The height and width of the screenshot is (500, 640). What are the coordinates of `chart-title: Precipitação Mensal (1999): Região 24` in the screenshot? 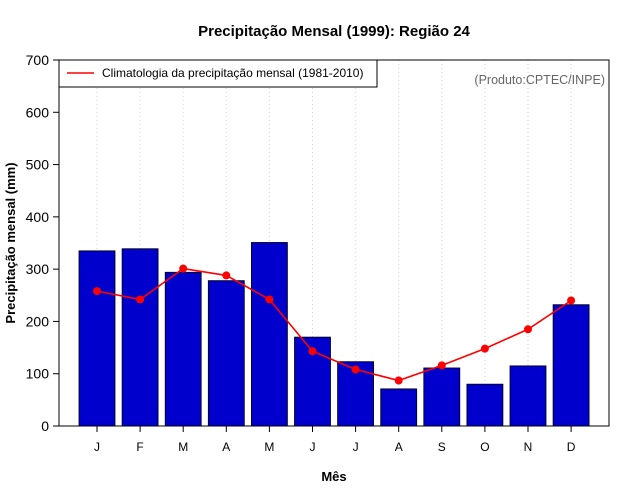 It's located at (334, 31).